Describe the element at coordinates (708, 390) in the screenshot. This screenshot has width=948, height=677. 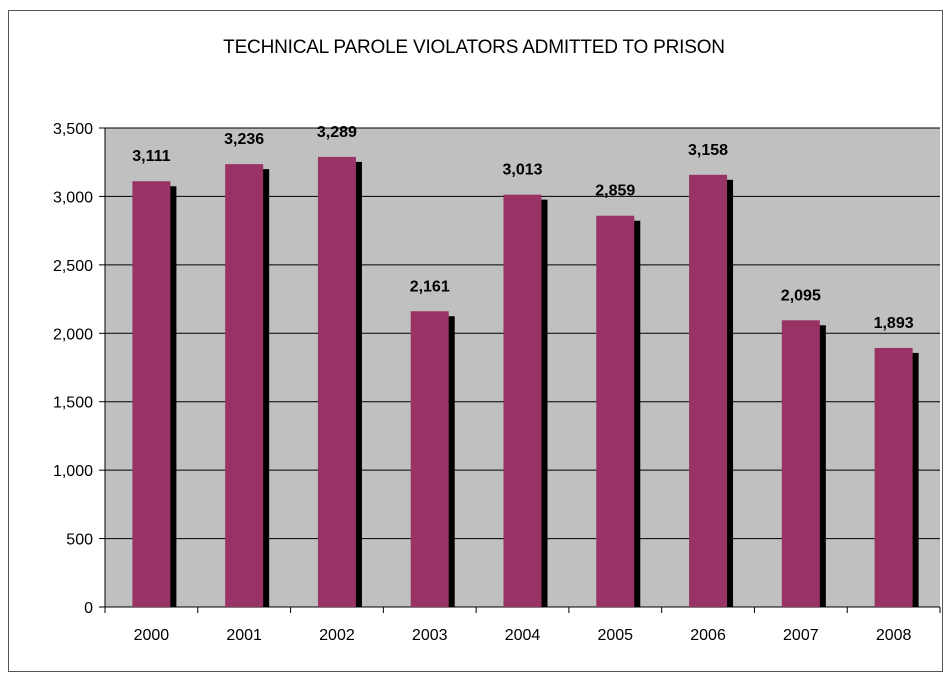
I see `bar-2006` at that location.